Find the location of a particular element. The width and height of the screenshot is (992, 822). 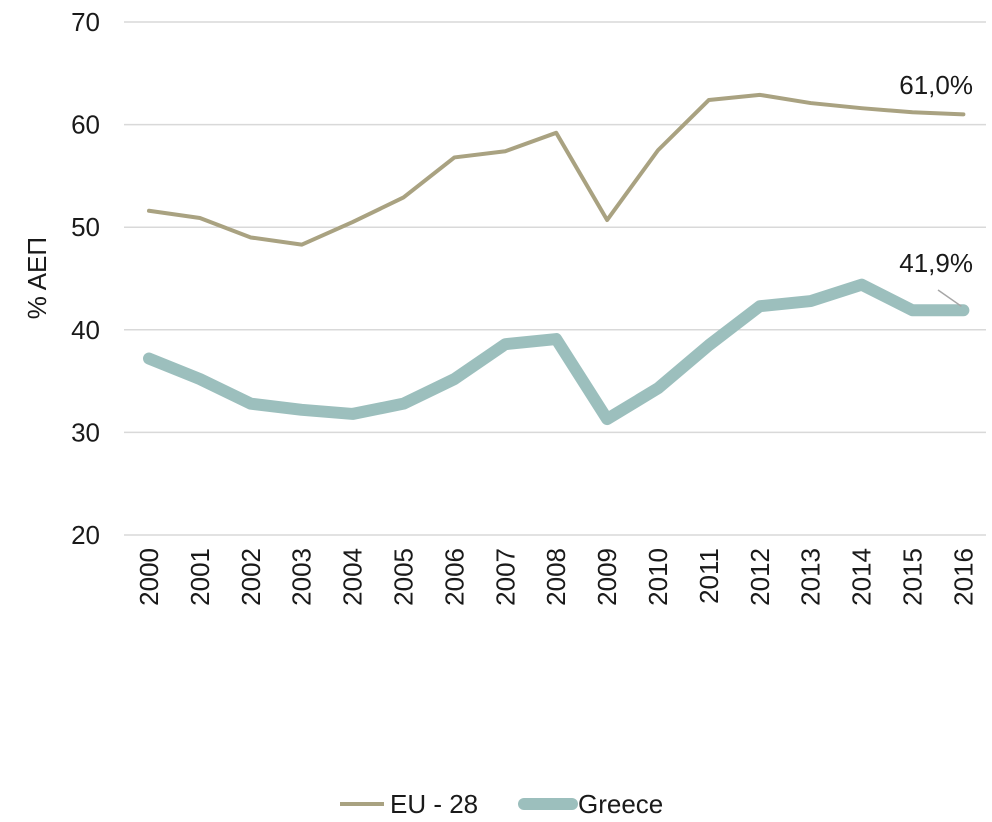

x-tick-label: 2010 is located at coordinates (658, 577).